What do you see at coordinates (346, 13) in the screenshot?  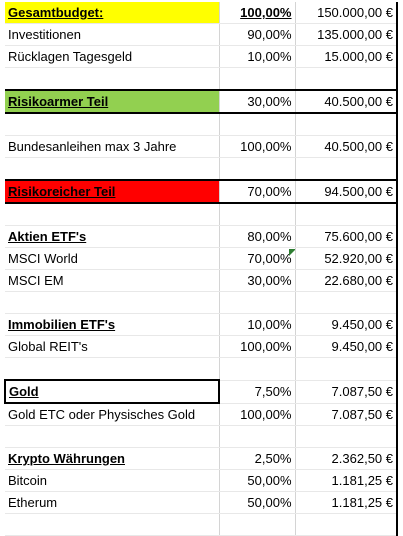 I see `cell-amount: 150.000,00 €` at bounding box center [346, 13].